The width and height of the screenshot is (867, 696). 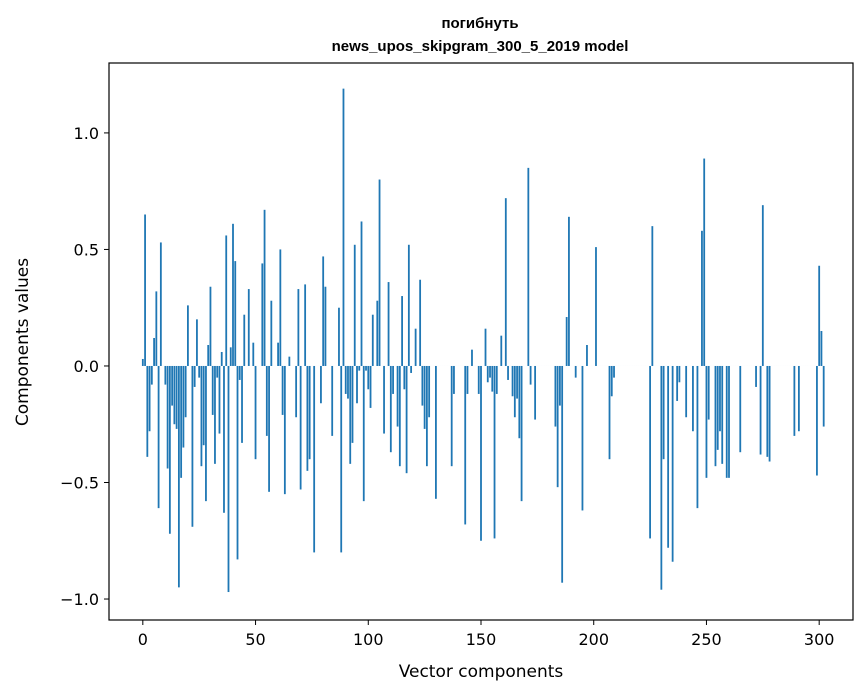 I want to click on x-tick-label: 150, so click(x=481, y=639).